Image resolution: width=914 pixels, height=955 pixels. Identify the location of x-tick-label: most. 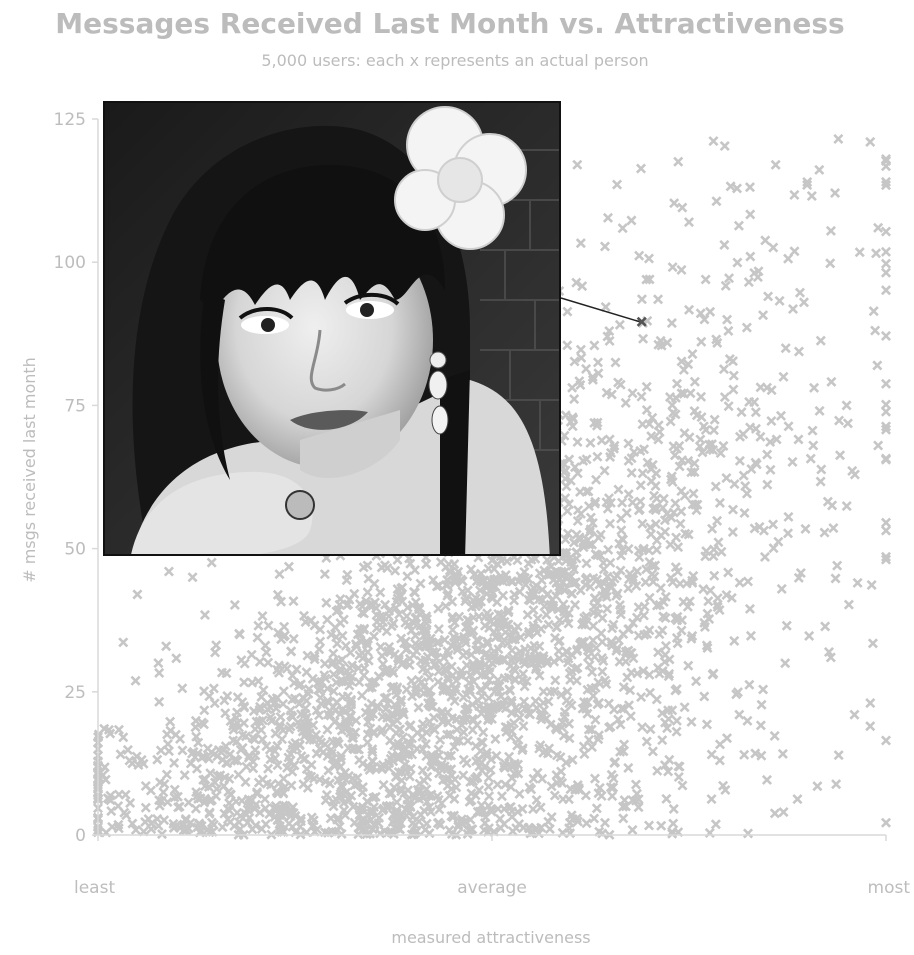
(889, 888).